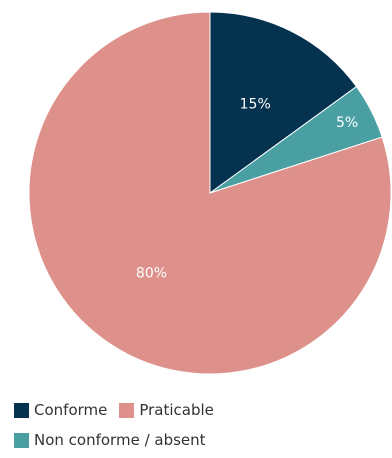 The image size is (392, 458). I want to click on legend-item-conforme: Conforme, so click(60, 410).